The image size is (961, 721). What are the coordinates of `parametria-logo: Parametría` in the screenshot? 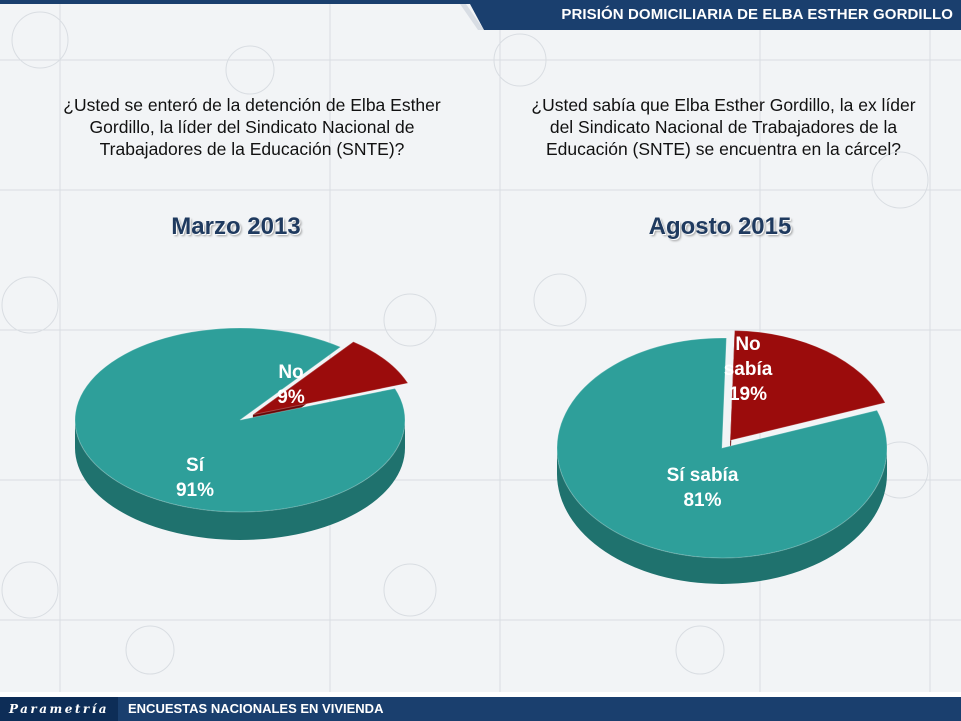 It's located at (59, 709).